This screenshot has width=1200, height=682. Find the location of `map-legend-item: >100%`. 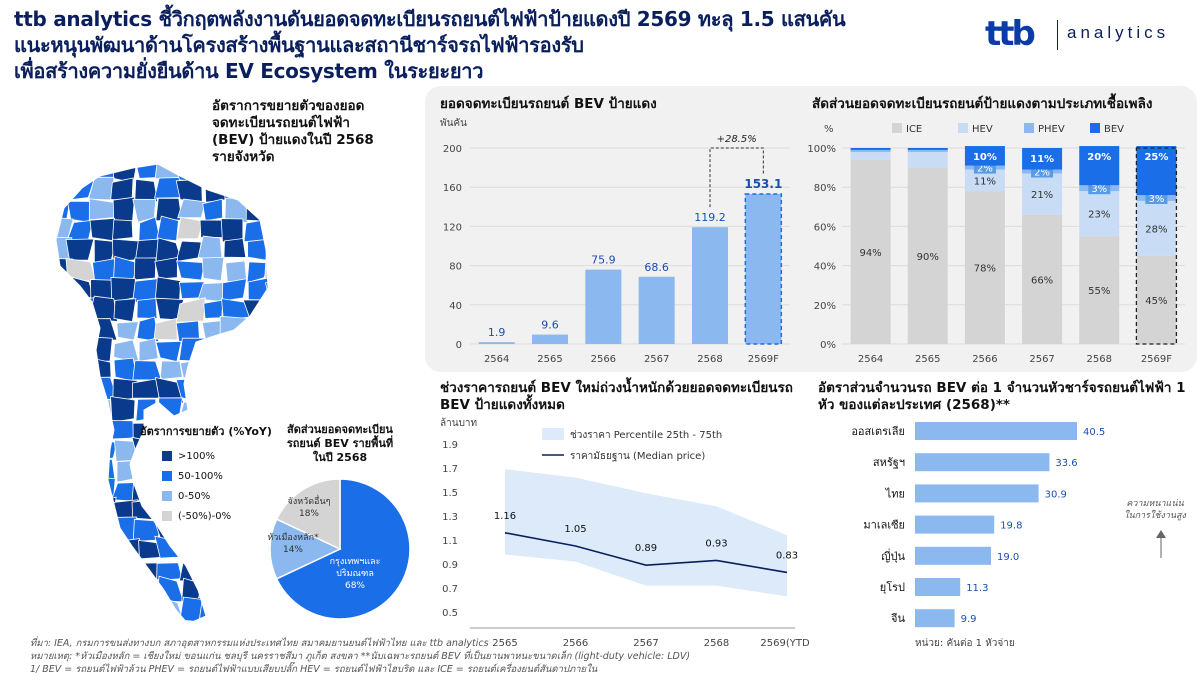

map-legend-item: >100% is located at coordinates (217, 456).